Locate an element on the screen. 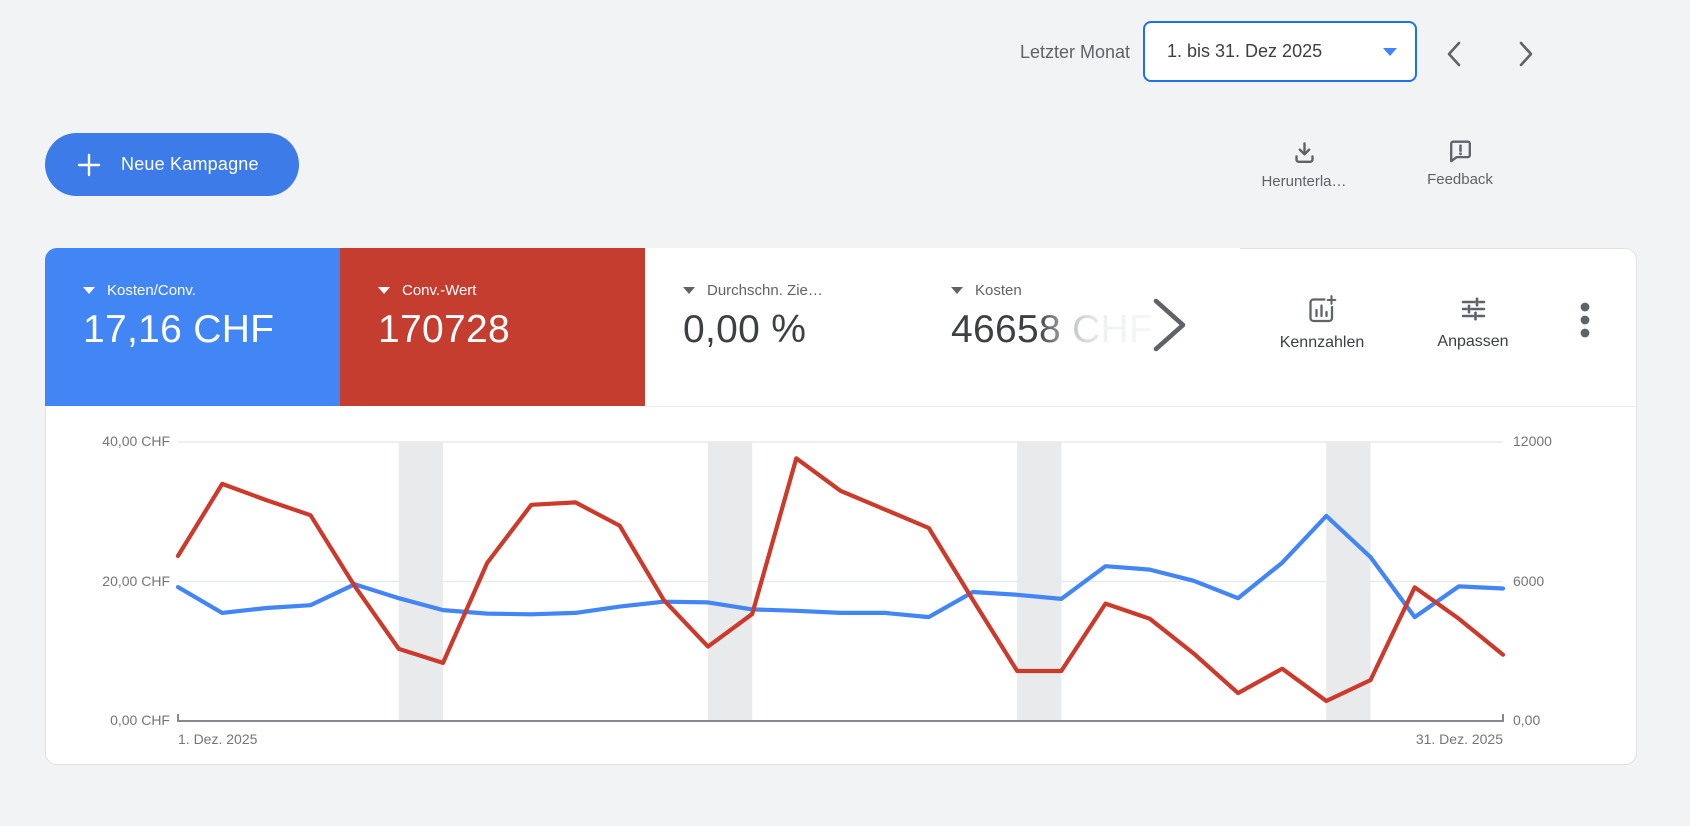 The image size is (1690, 826). download-icon is located at coordinates (1304, 152).